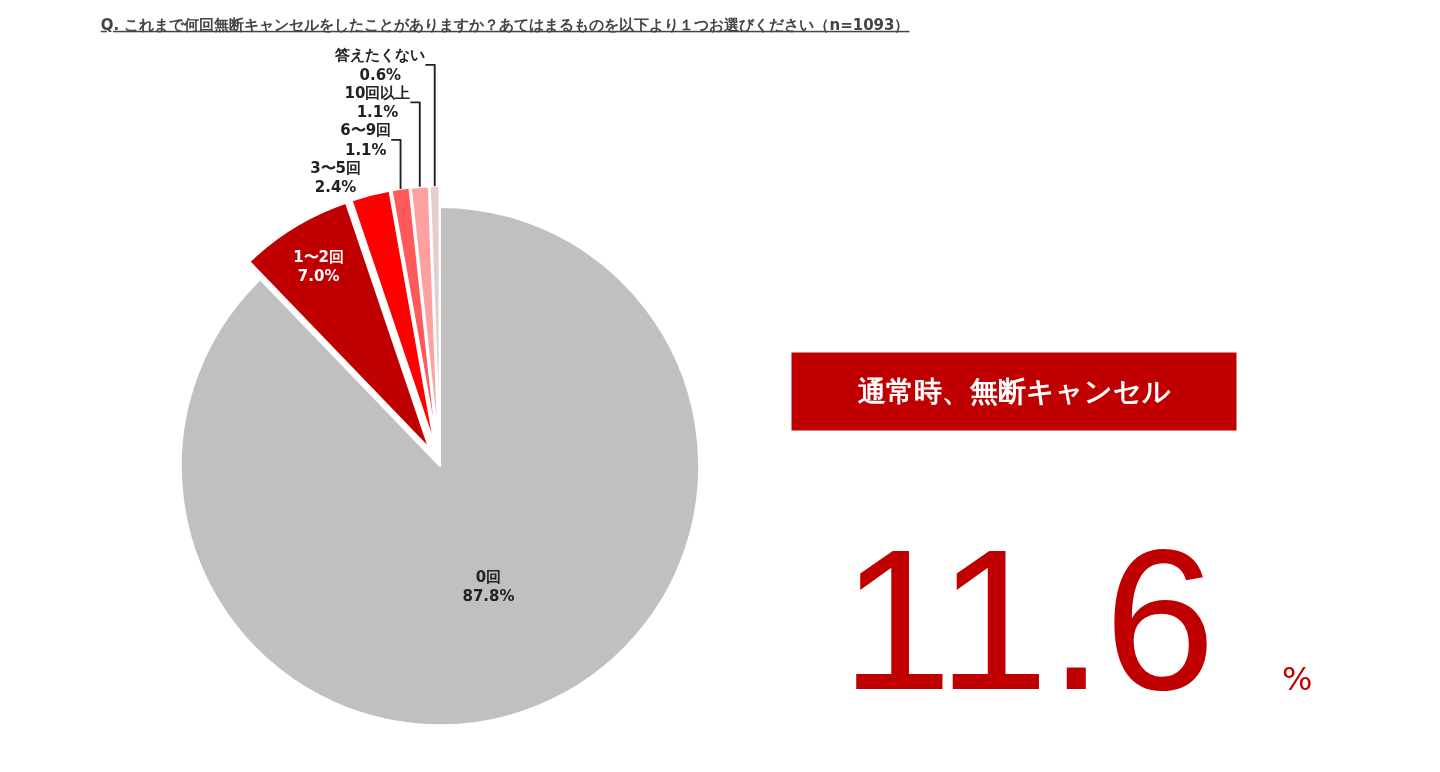 This screenshot has width=1440, height=772. I want to click on data-label: 2.4%, so click(335, 187).